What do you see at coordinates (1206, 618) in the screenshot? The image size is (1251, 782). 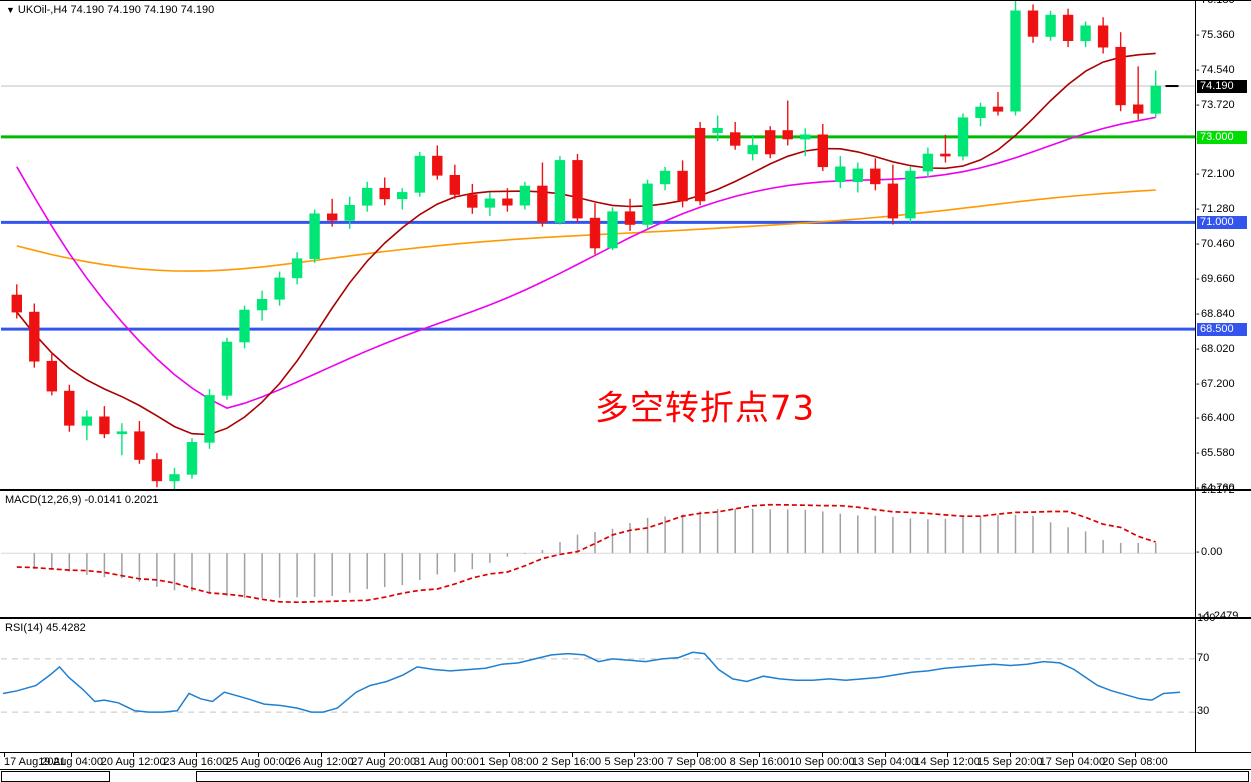 I see `rsi-axis-tick: 100` at bounding box center [1206, 618].